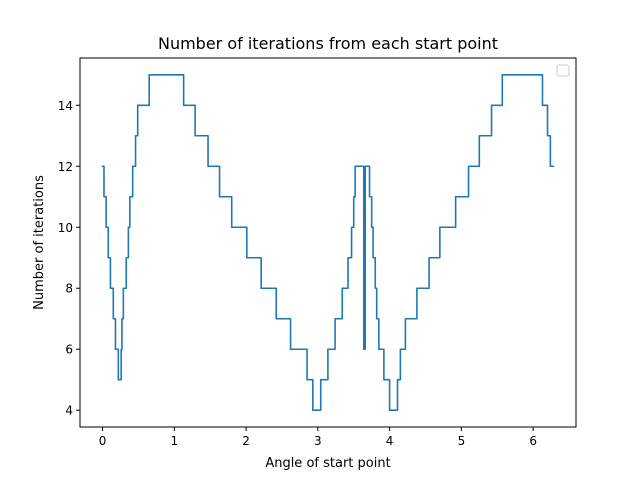  I want to click on x-tick-label: 2, so click(246, 441).